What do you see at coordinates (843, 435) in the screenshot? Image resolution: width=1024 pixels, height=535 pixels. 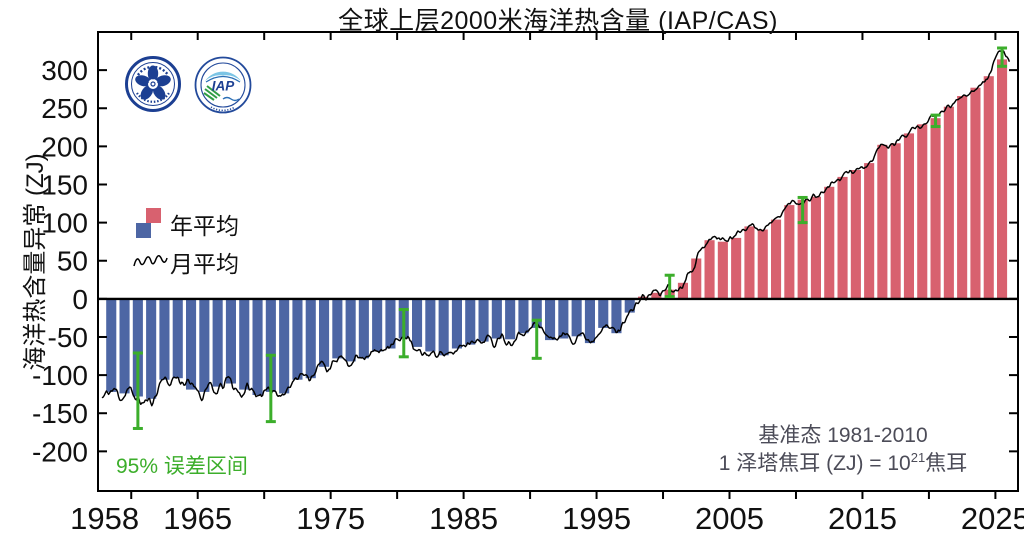 I see `baseline-note: 基准态 1981-2010` at bounding box center [843, 435].